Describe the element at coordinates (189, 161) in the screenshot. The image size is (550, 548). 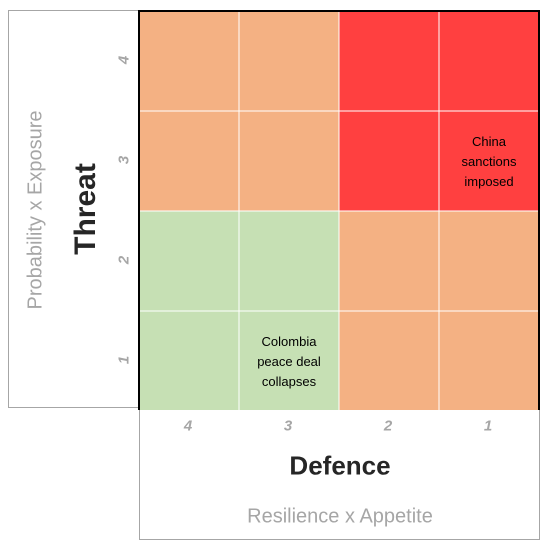
I see `grid-cell-r2-c1` at that location.